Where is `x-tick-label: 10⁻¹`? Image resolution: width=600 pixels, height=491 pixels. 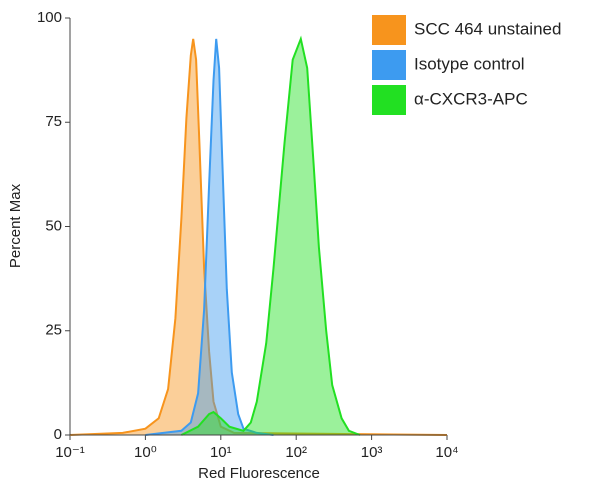 x-tick-label: 10⁻¹ is located at coordinates (70, 452).